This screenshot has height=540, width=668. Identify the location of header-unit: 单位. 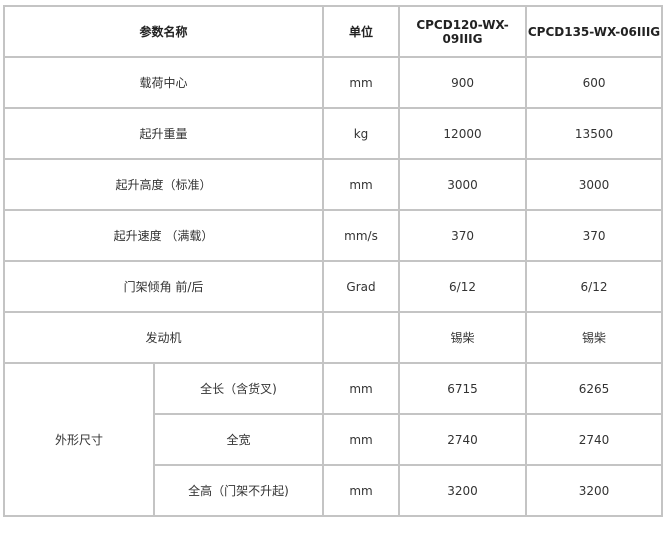
(361, 31).